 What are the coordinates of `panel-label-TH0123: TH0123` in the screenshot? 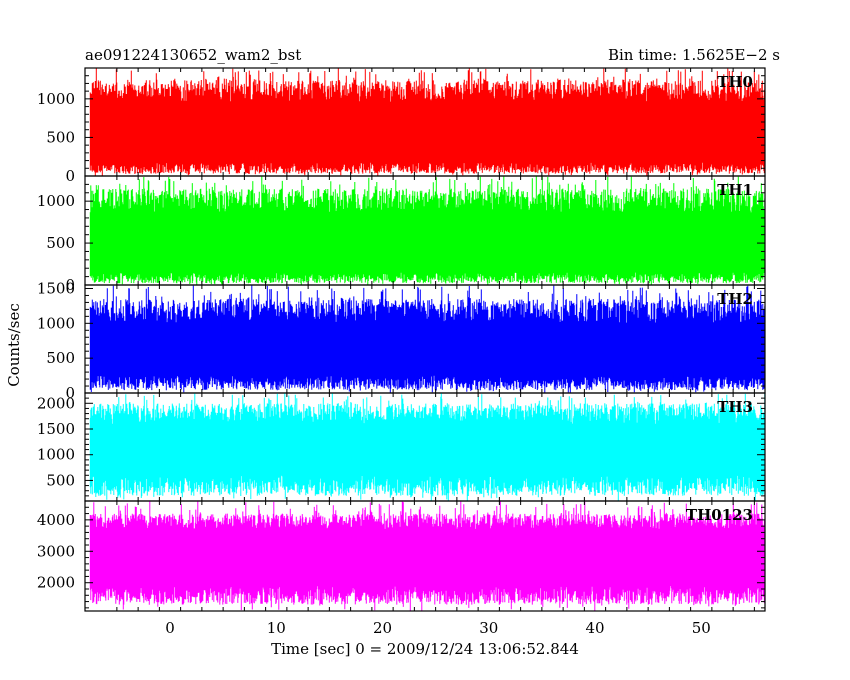 It's located at (719, 515).